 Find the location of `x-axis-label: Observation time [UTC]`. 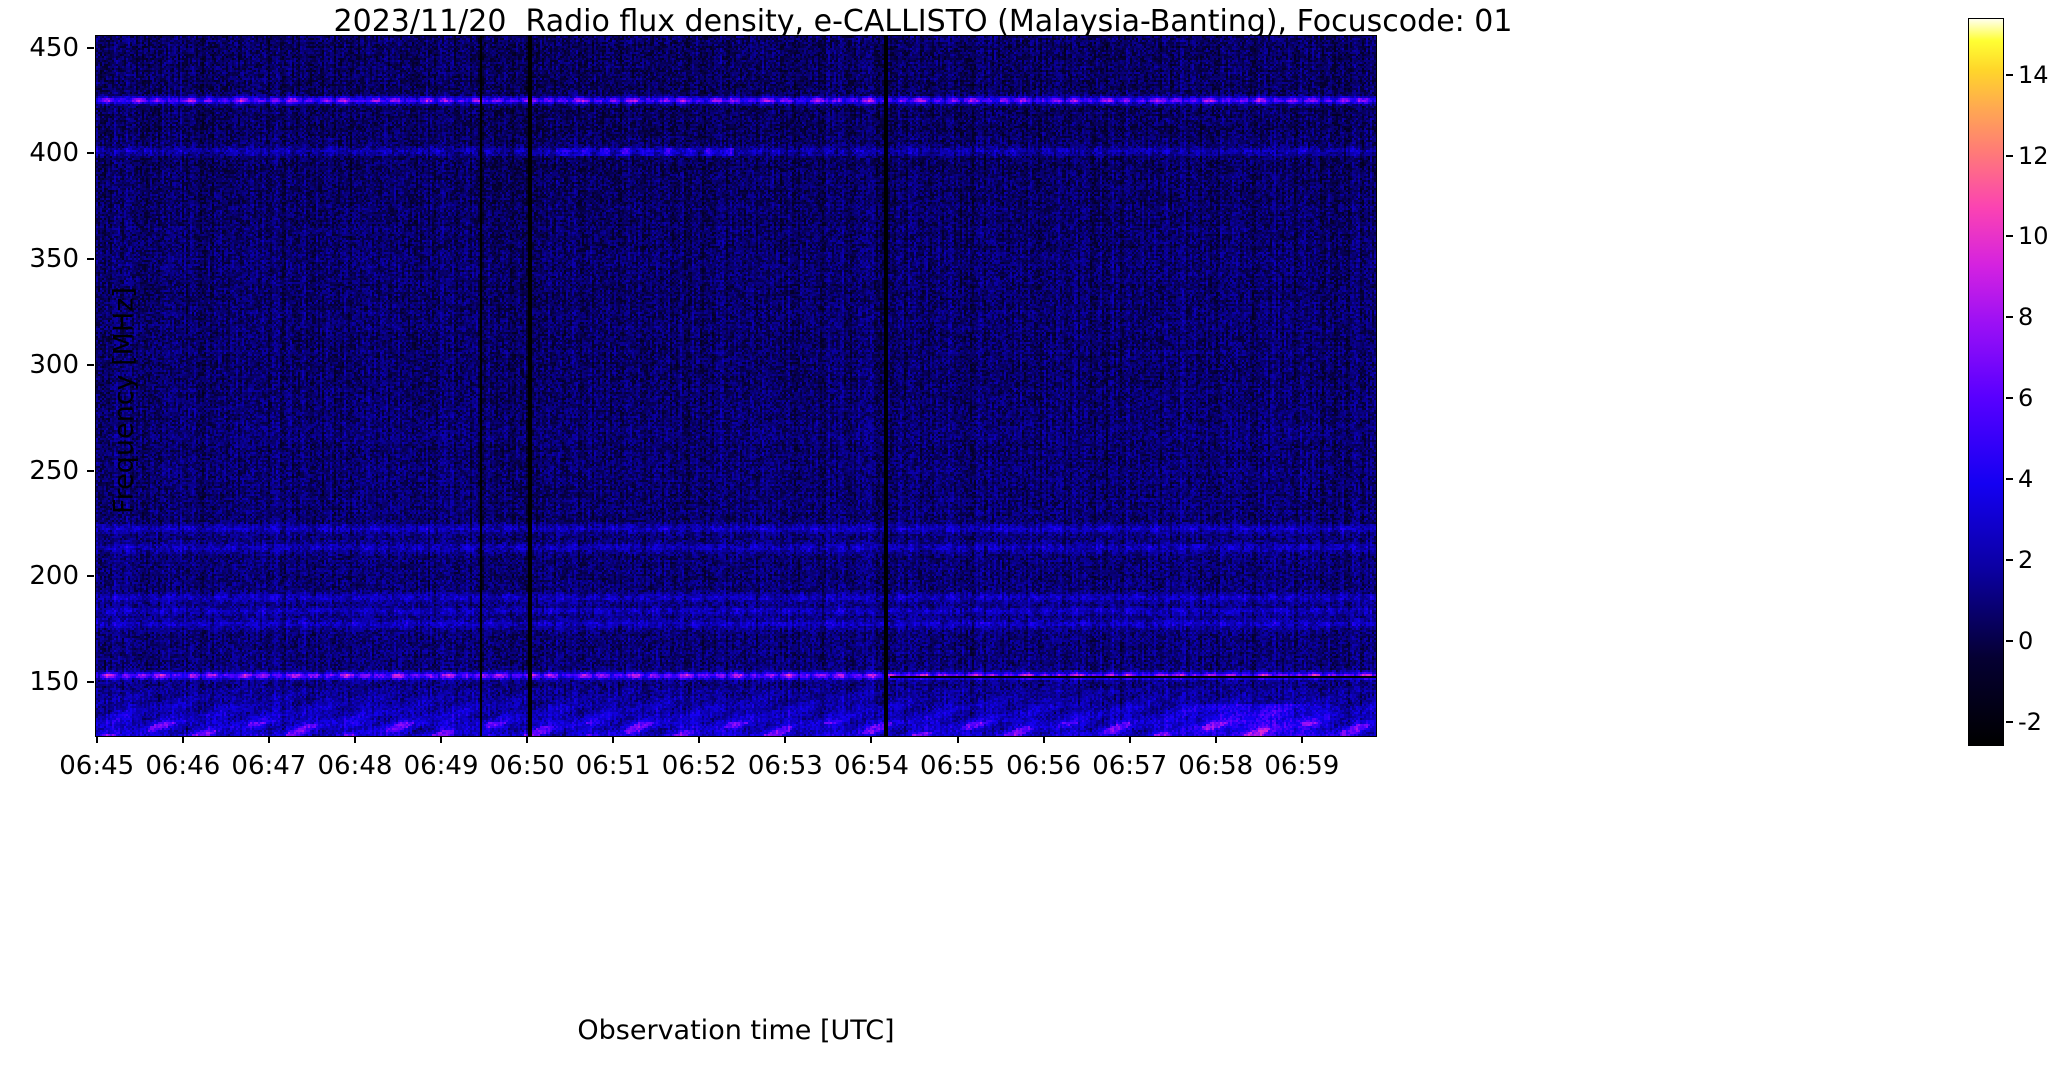

x-axis-label: Observation time [UTC] is located at coordinates (736, 1030).